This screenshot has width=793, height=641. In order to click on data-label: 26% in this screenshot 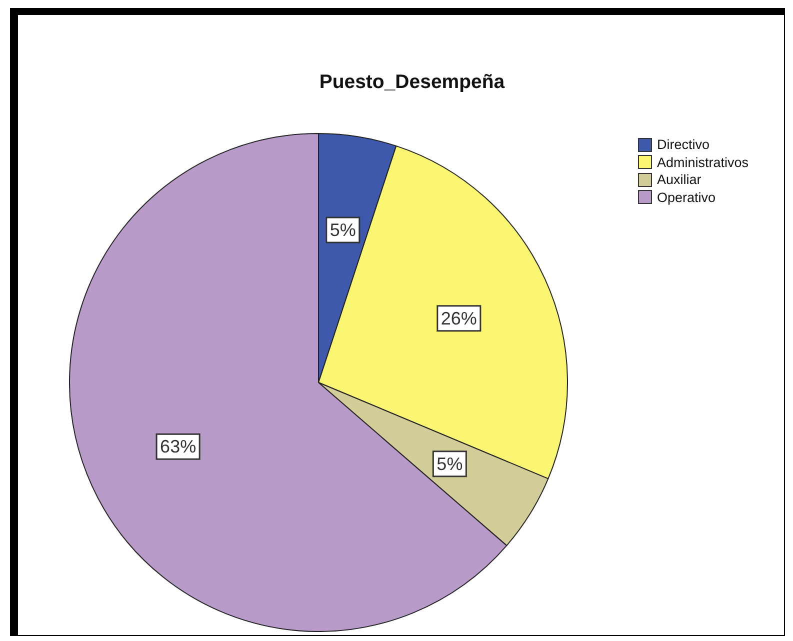, I will do `click(458, 318)`.